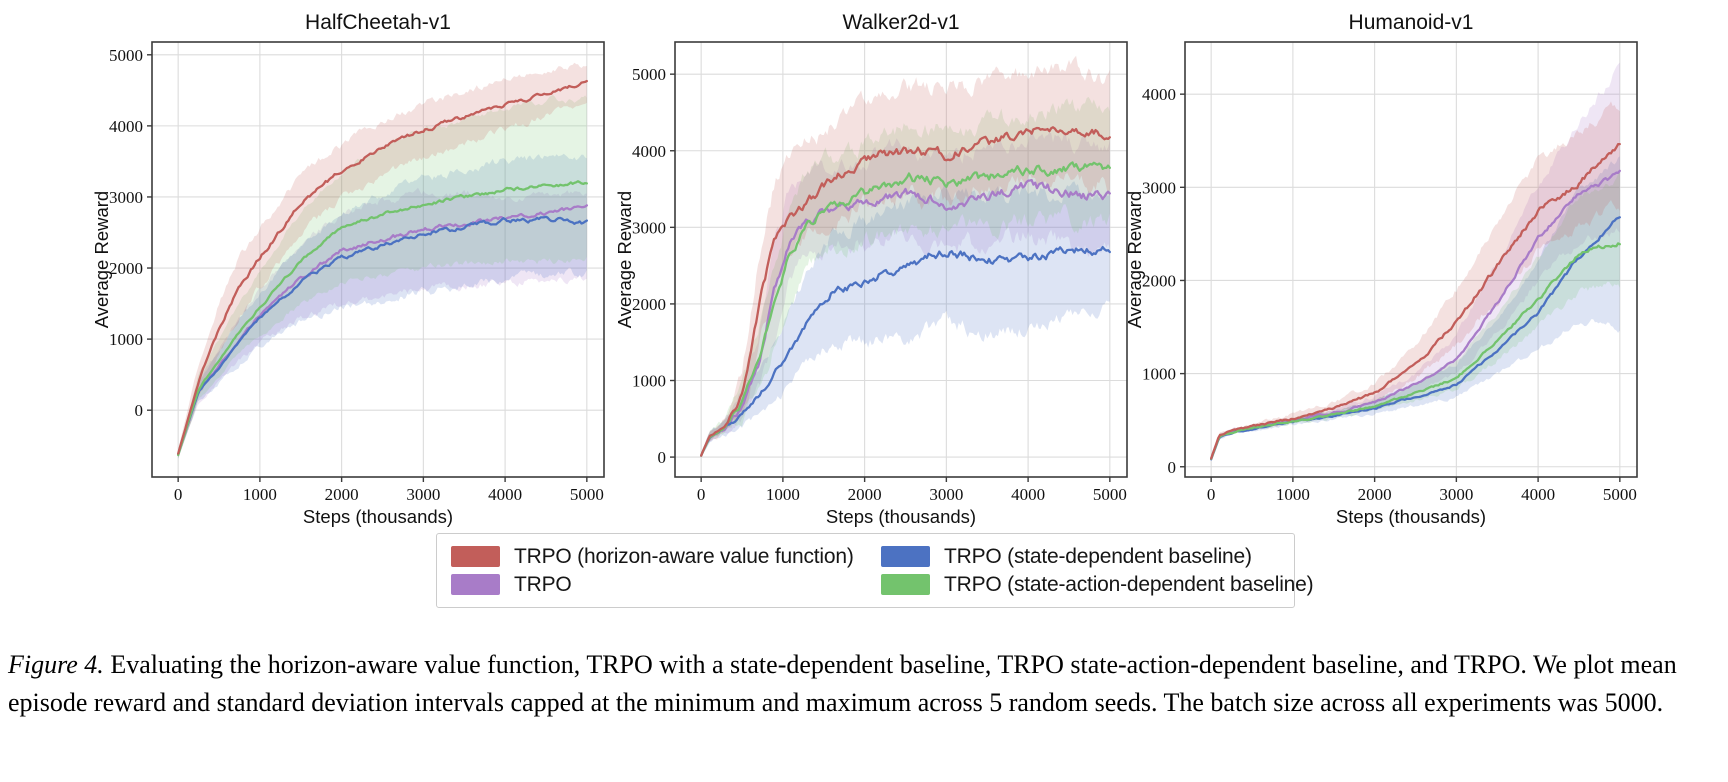 The image size is (1728, 782). I want to click on legend-item-trpo-state-dependent: TRPO (state-dependent baseline), so click(1097, 556).